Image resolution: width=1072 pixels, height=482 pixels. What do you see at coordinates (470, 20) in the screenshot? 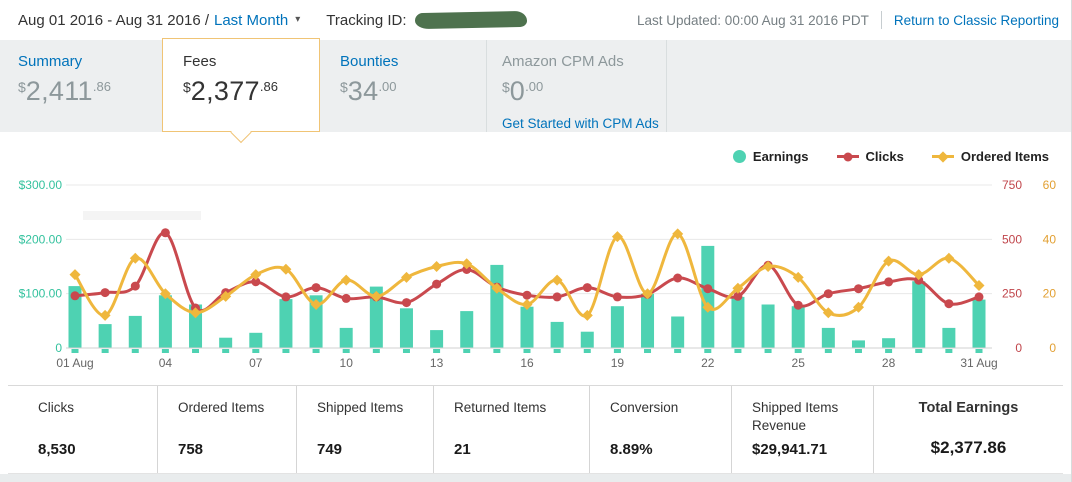
I see `tracking-id-redaction` at bounding box center [470, 20].